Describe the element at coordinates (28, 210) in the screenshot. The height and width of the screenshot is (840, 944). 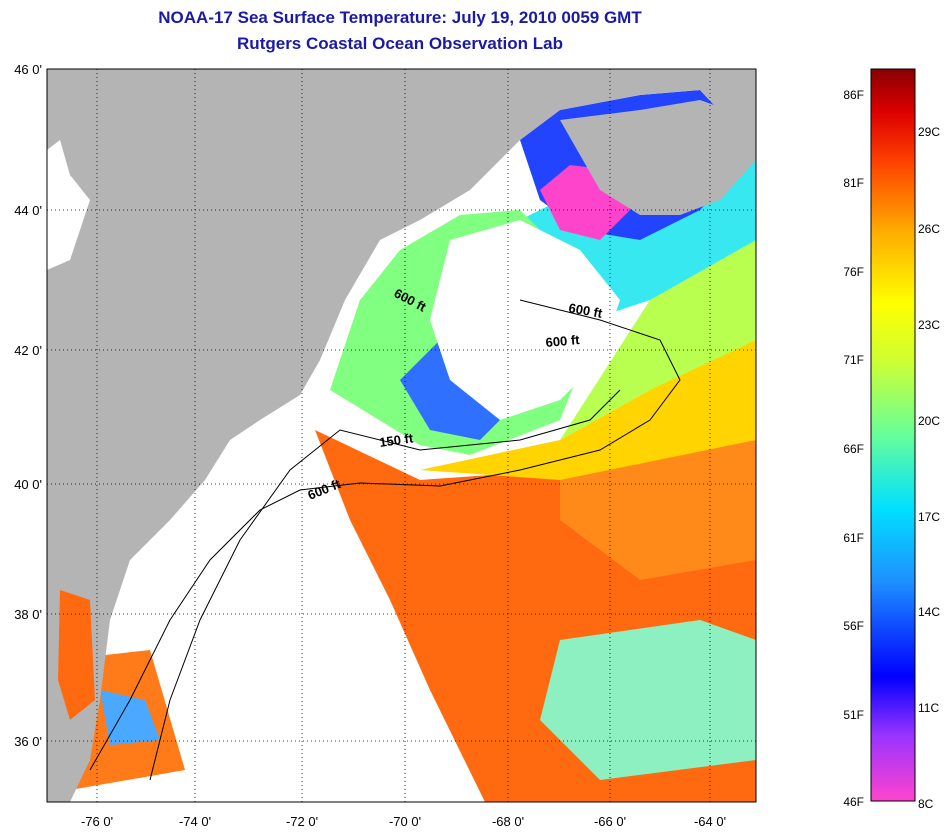
I see `lat-label: 44 0'` at that location.